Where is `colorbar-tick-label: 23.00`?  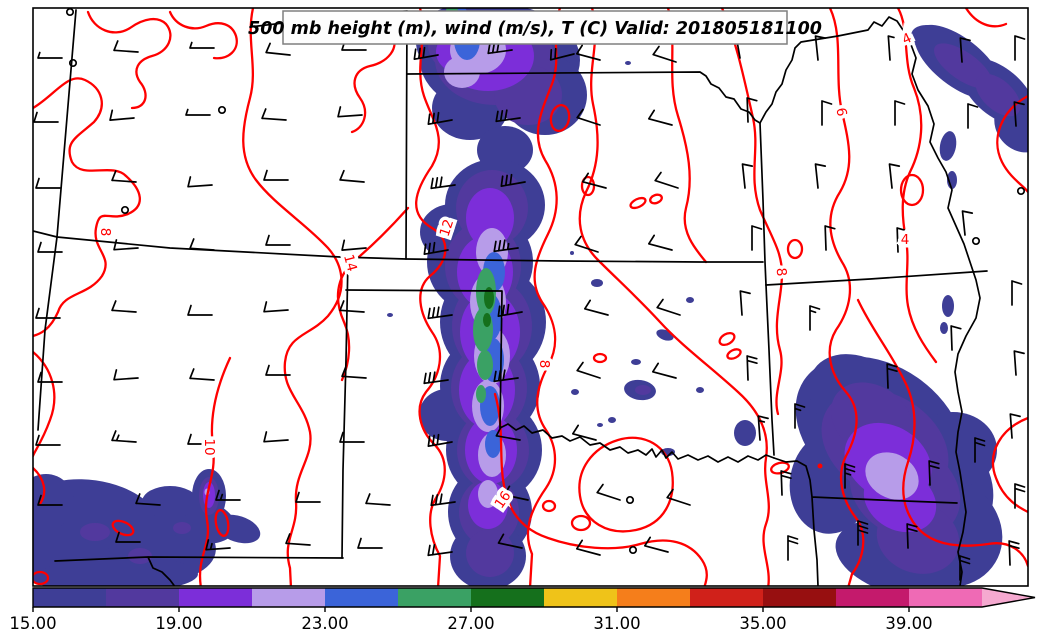
colorbar-tick-label: 23.00 is located at coordinates (324, 623).